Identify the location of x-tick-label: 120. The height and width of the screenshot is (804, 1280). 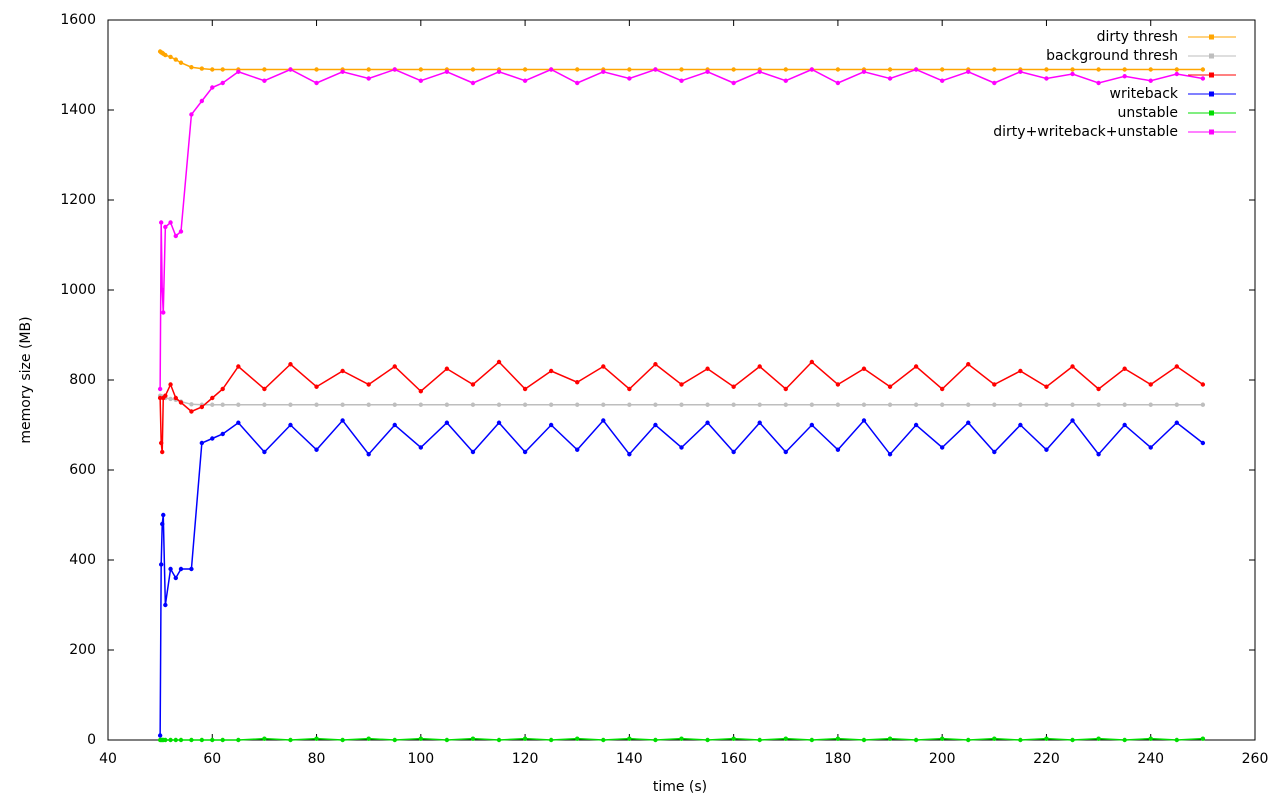
(525, 759).